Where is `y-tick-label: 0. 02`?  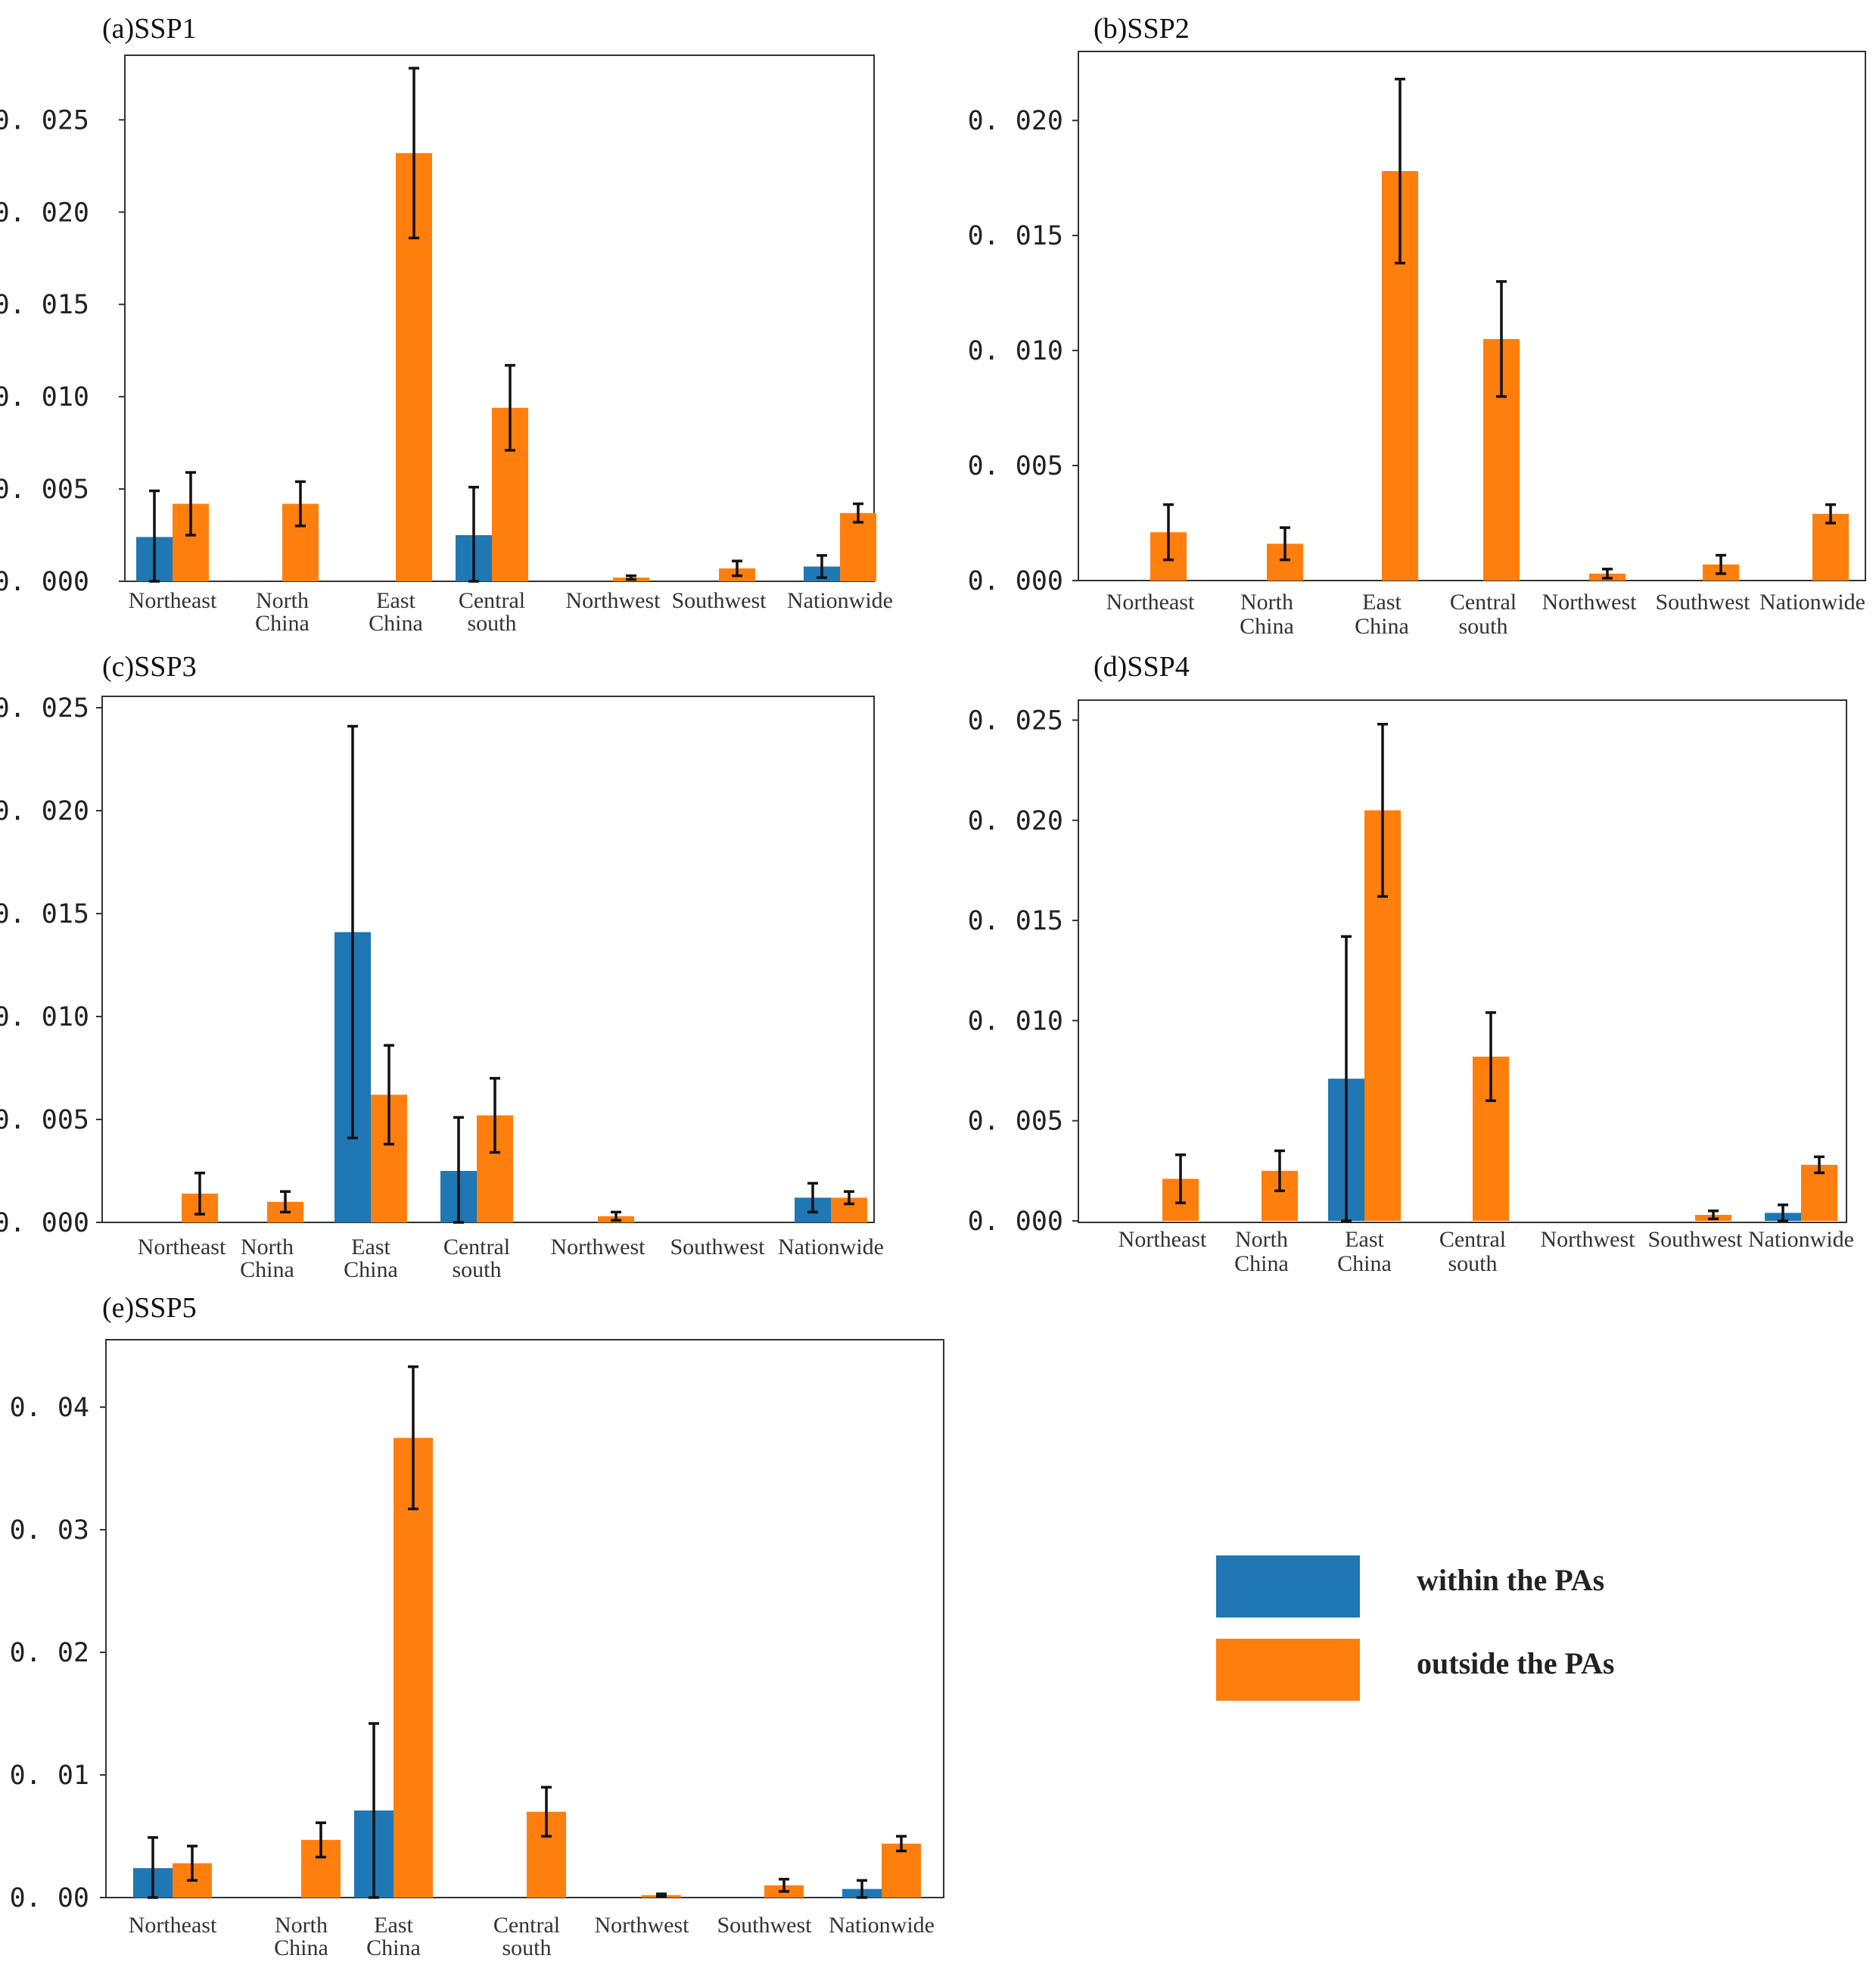 y-tick-label: 0. 02 is located at coordinates (49, 1653).